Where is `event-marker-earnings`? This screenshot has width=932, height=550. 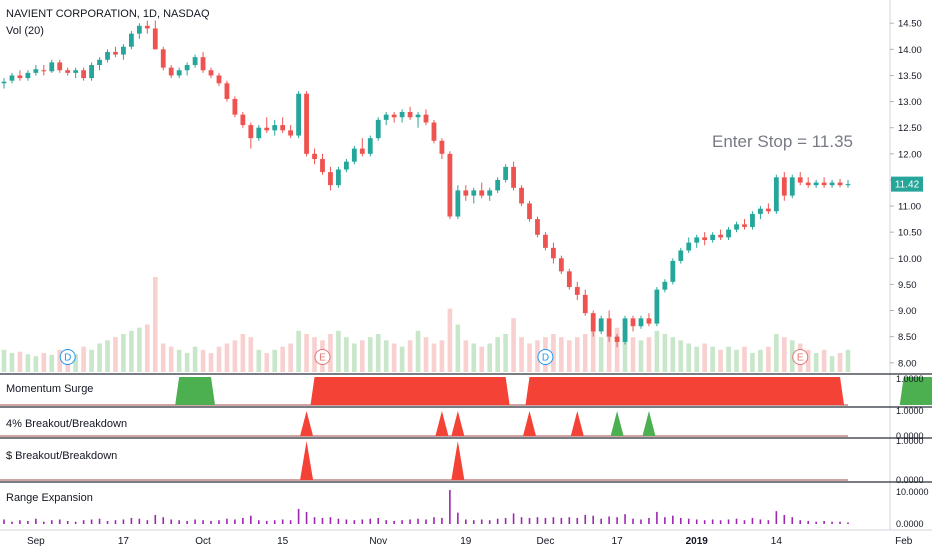 event-marker-earnings is located at coordinates (322, 357).